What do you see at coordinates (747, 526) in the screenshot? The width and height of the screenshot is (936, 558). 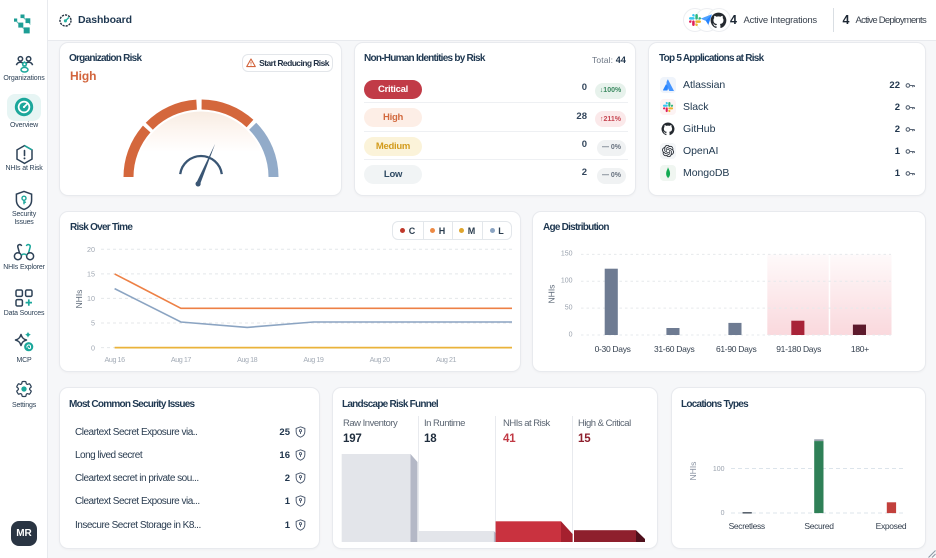 I see `svg-text: Secretless` at bounding box center [747, 526].